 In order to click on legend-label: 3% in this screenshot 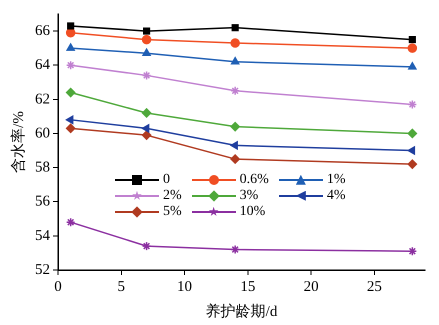, I will do `click(249, 196)`.